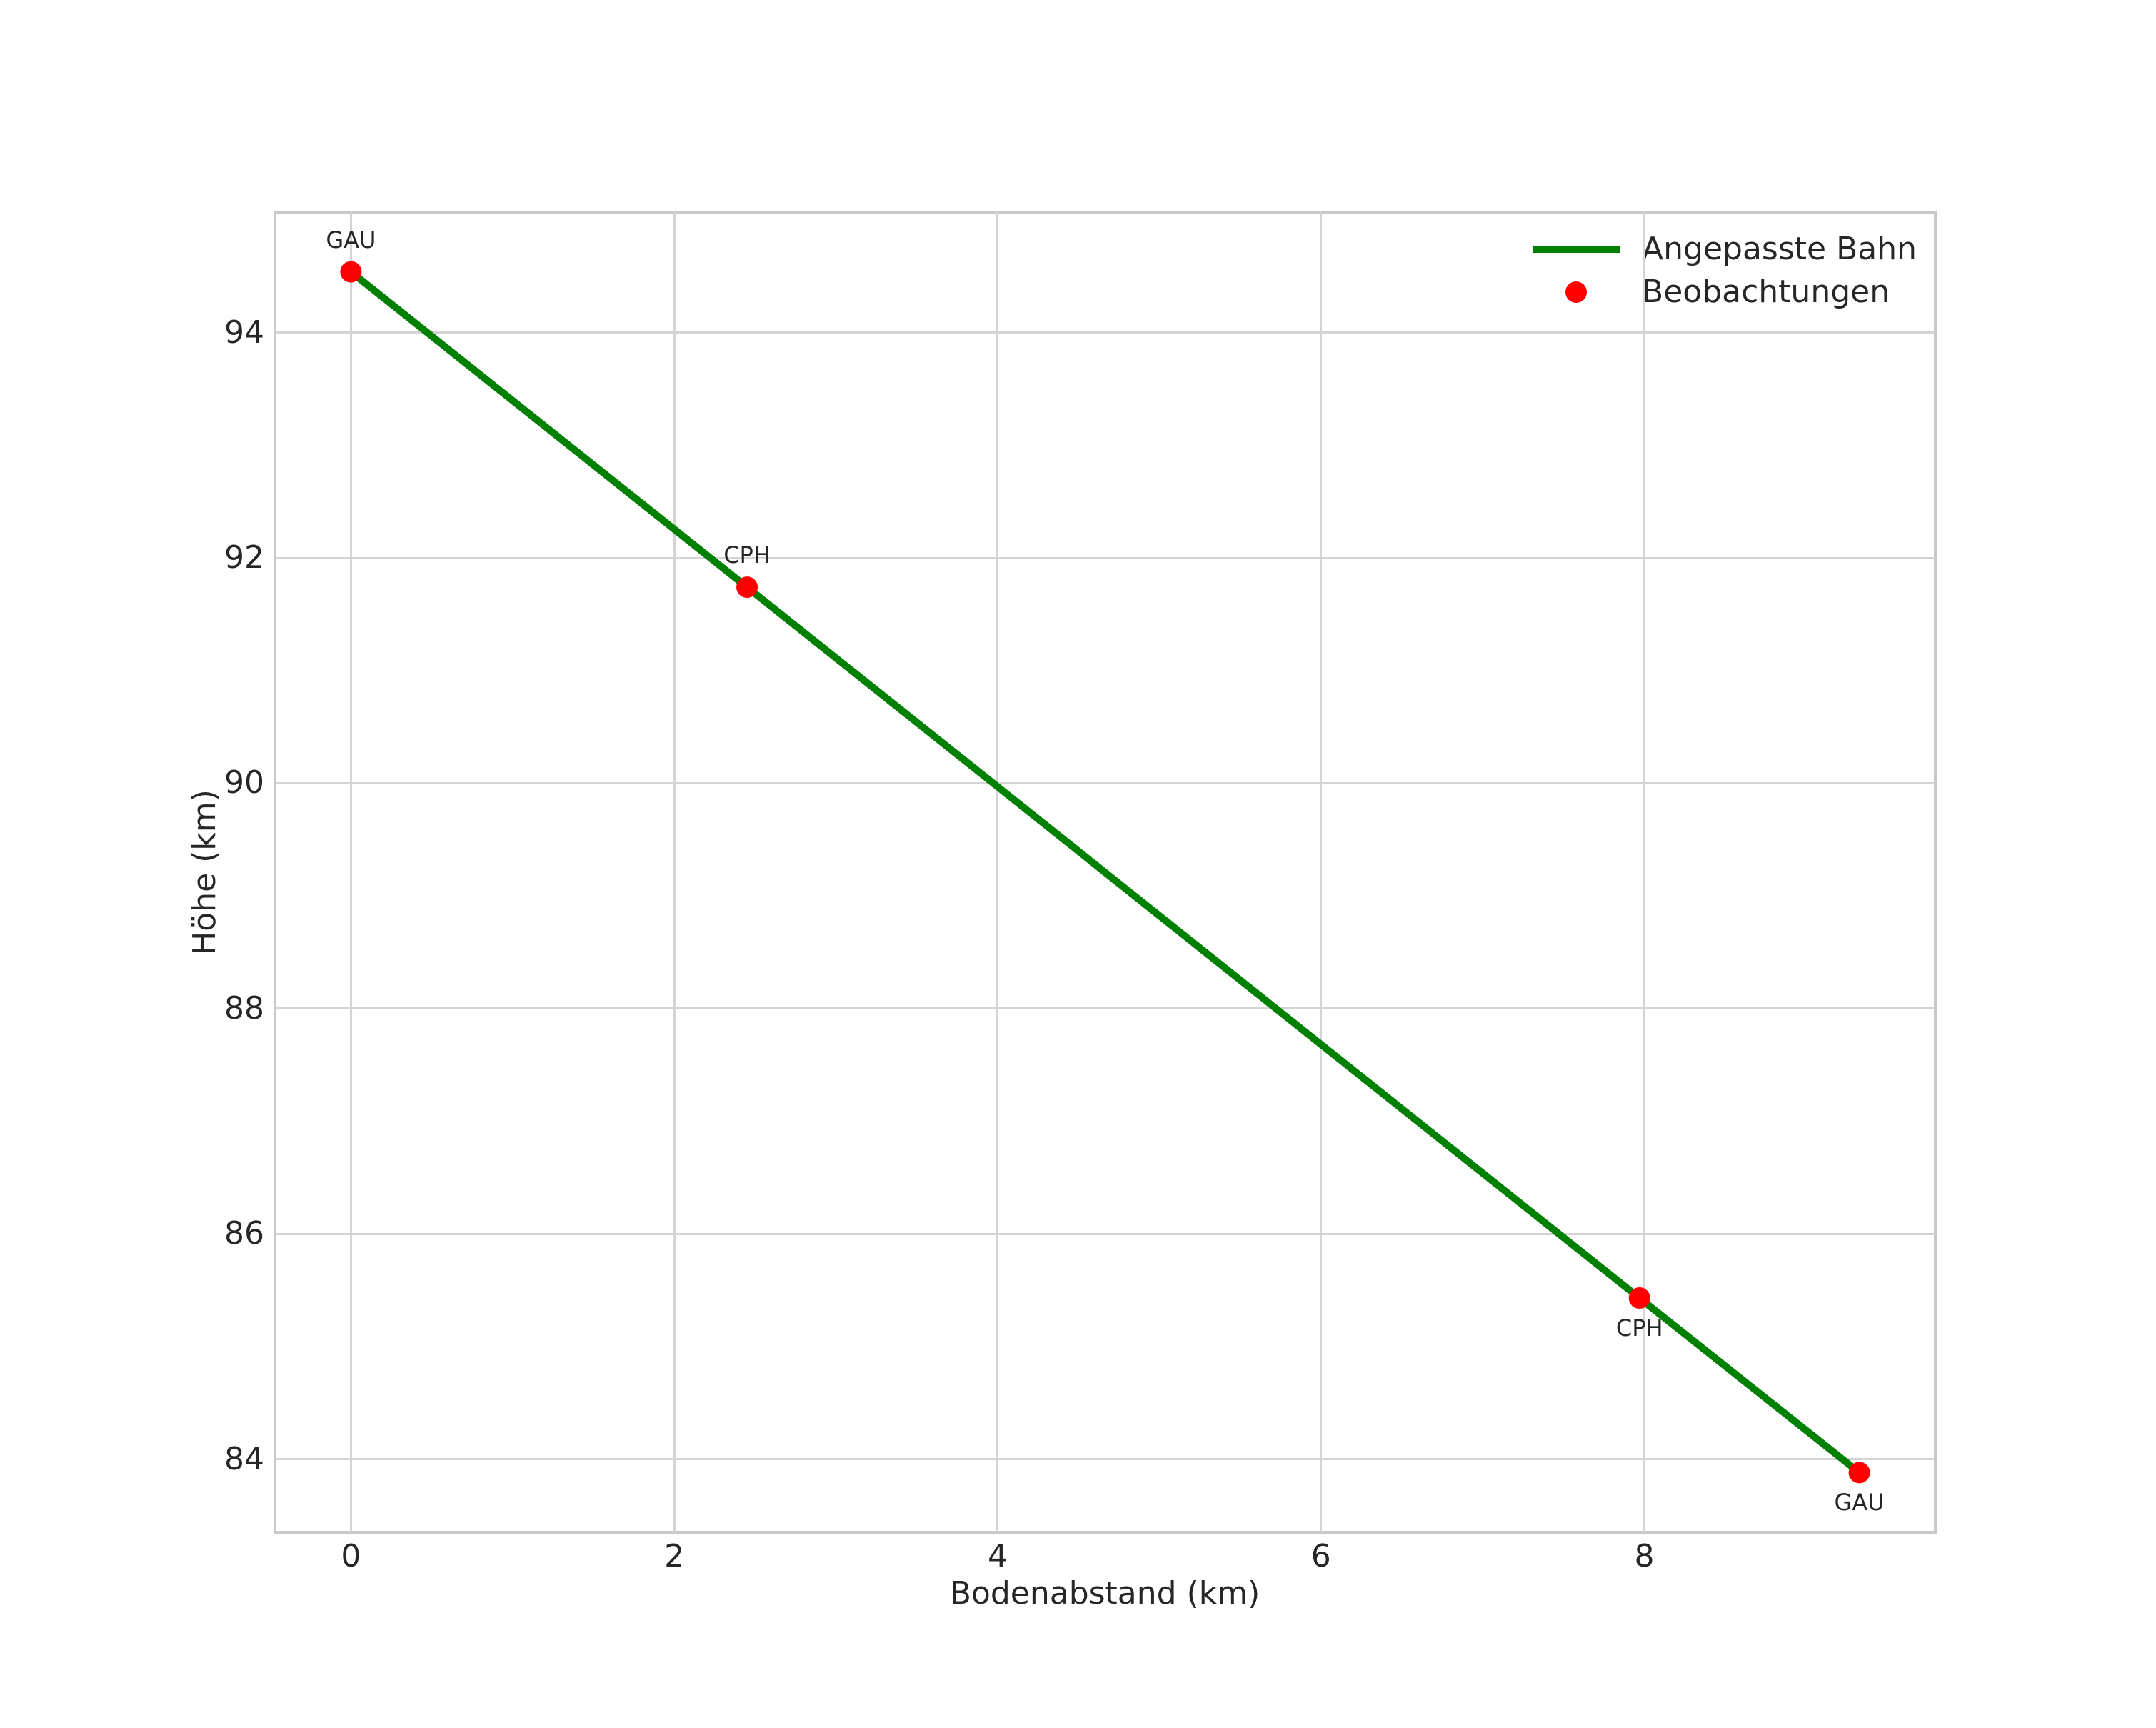 This screenshot has width=2156, height=1728. What do you see at coordinates (244, 557) in the screenshot?
I see `y-tick-label: 92` at bounding box center [244, 557].